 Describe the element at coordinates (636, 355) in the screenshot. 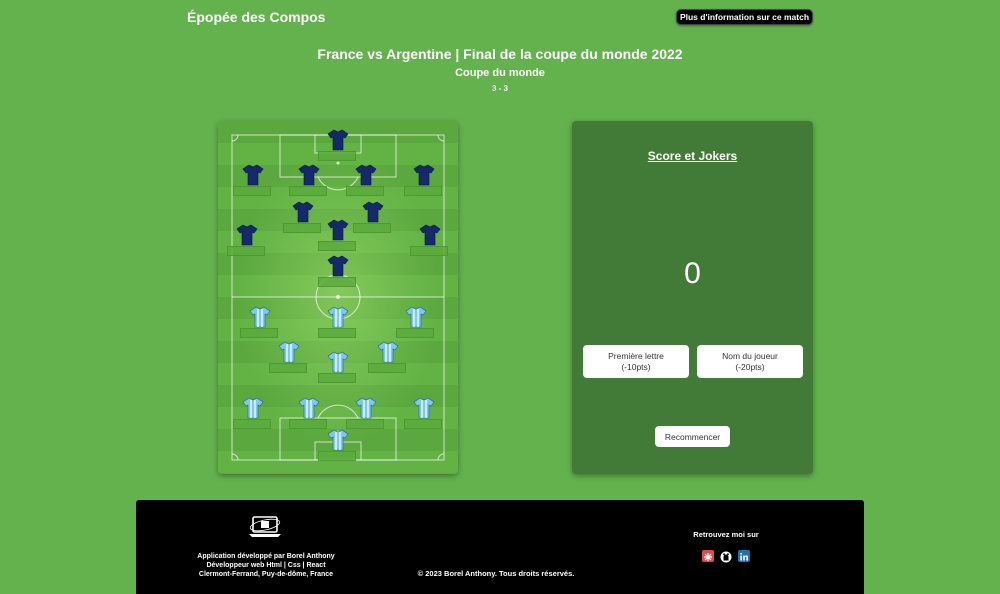

I see `joker-label: Première lettre` at that location.